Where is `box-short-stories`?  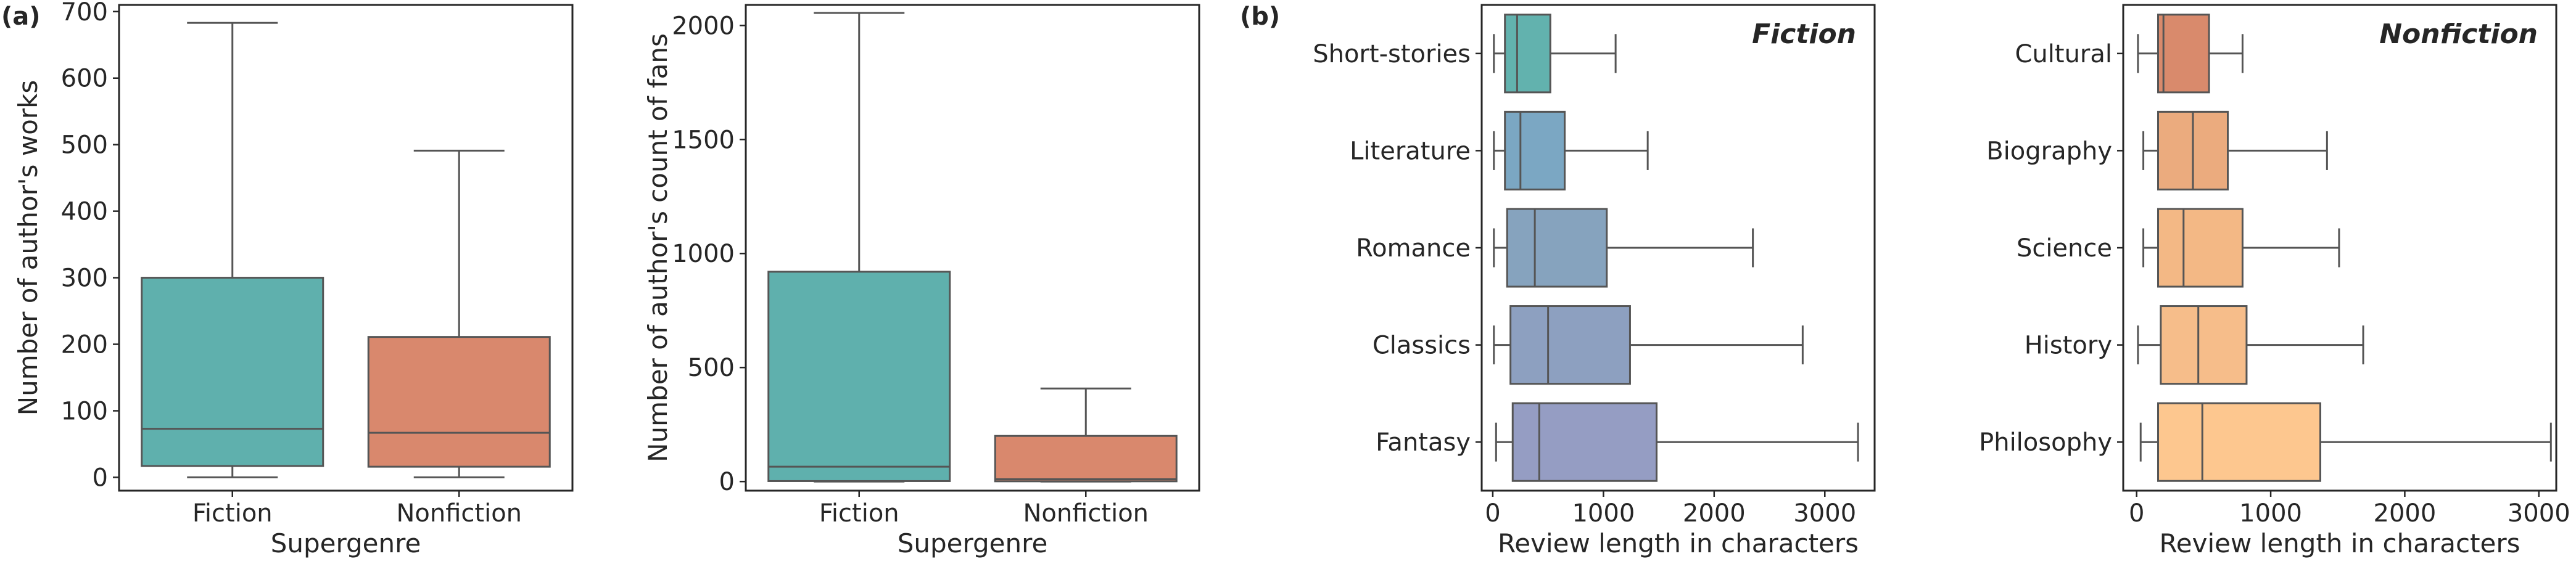
box-short-stories is located at coordinates (1527, 54).